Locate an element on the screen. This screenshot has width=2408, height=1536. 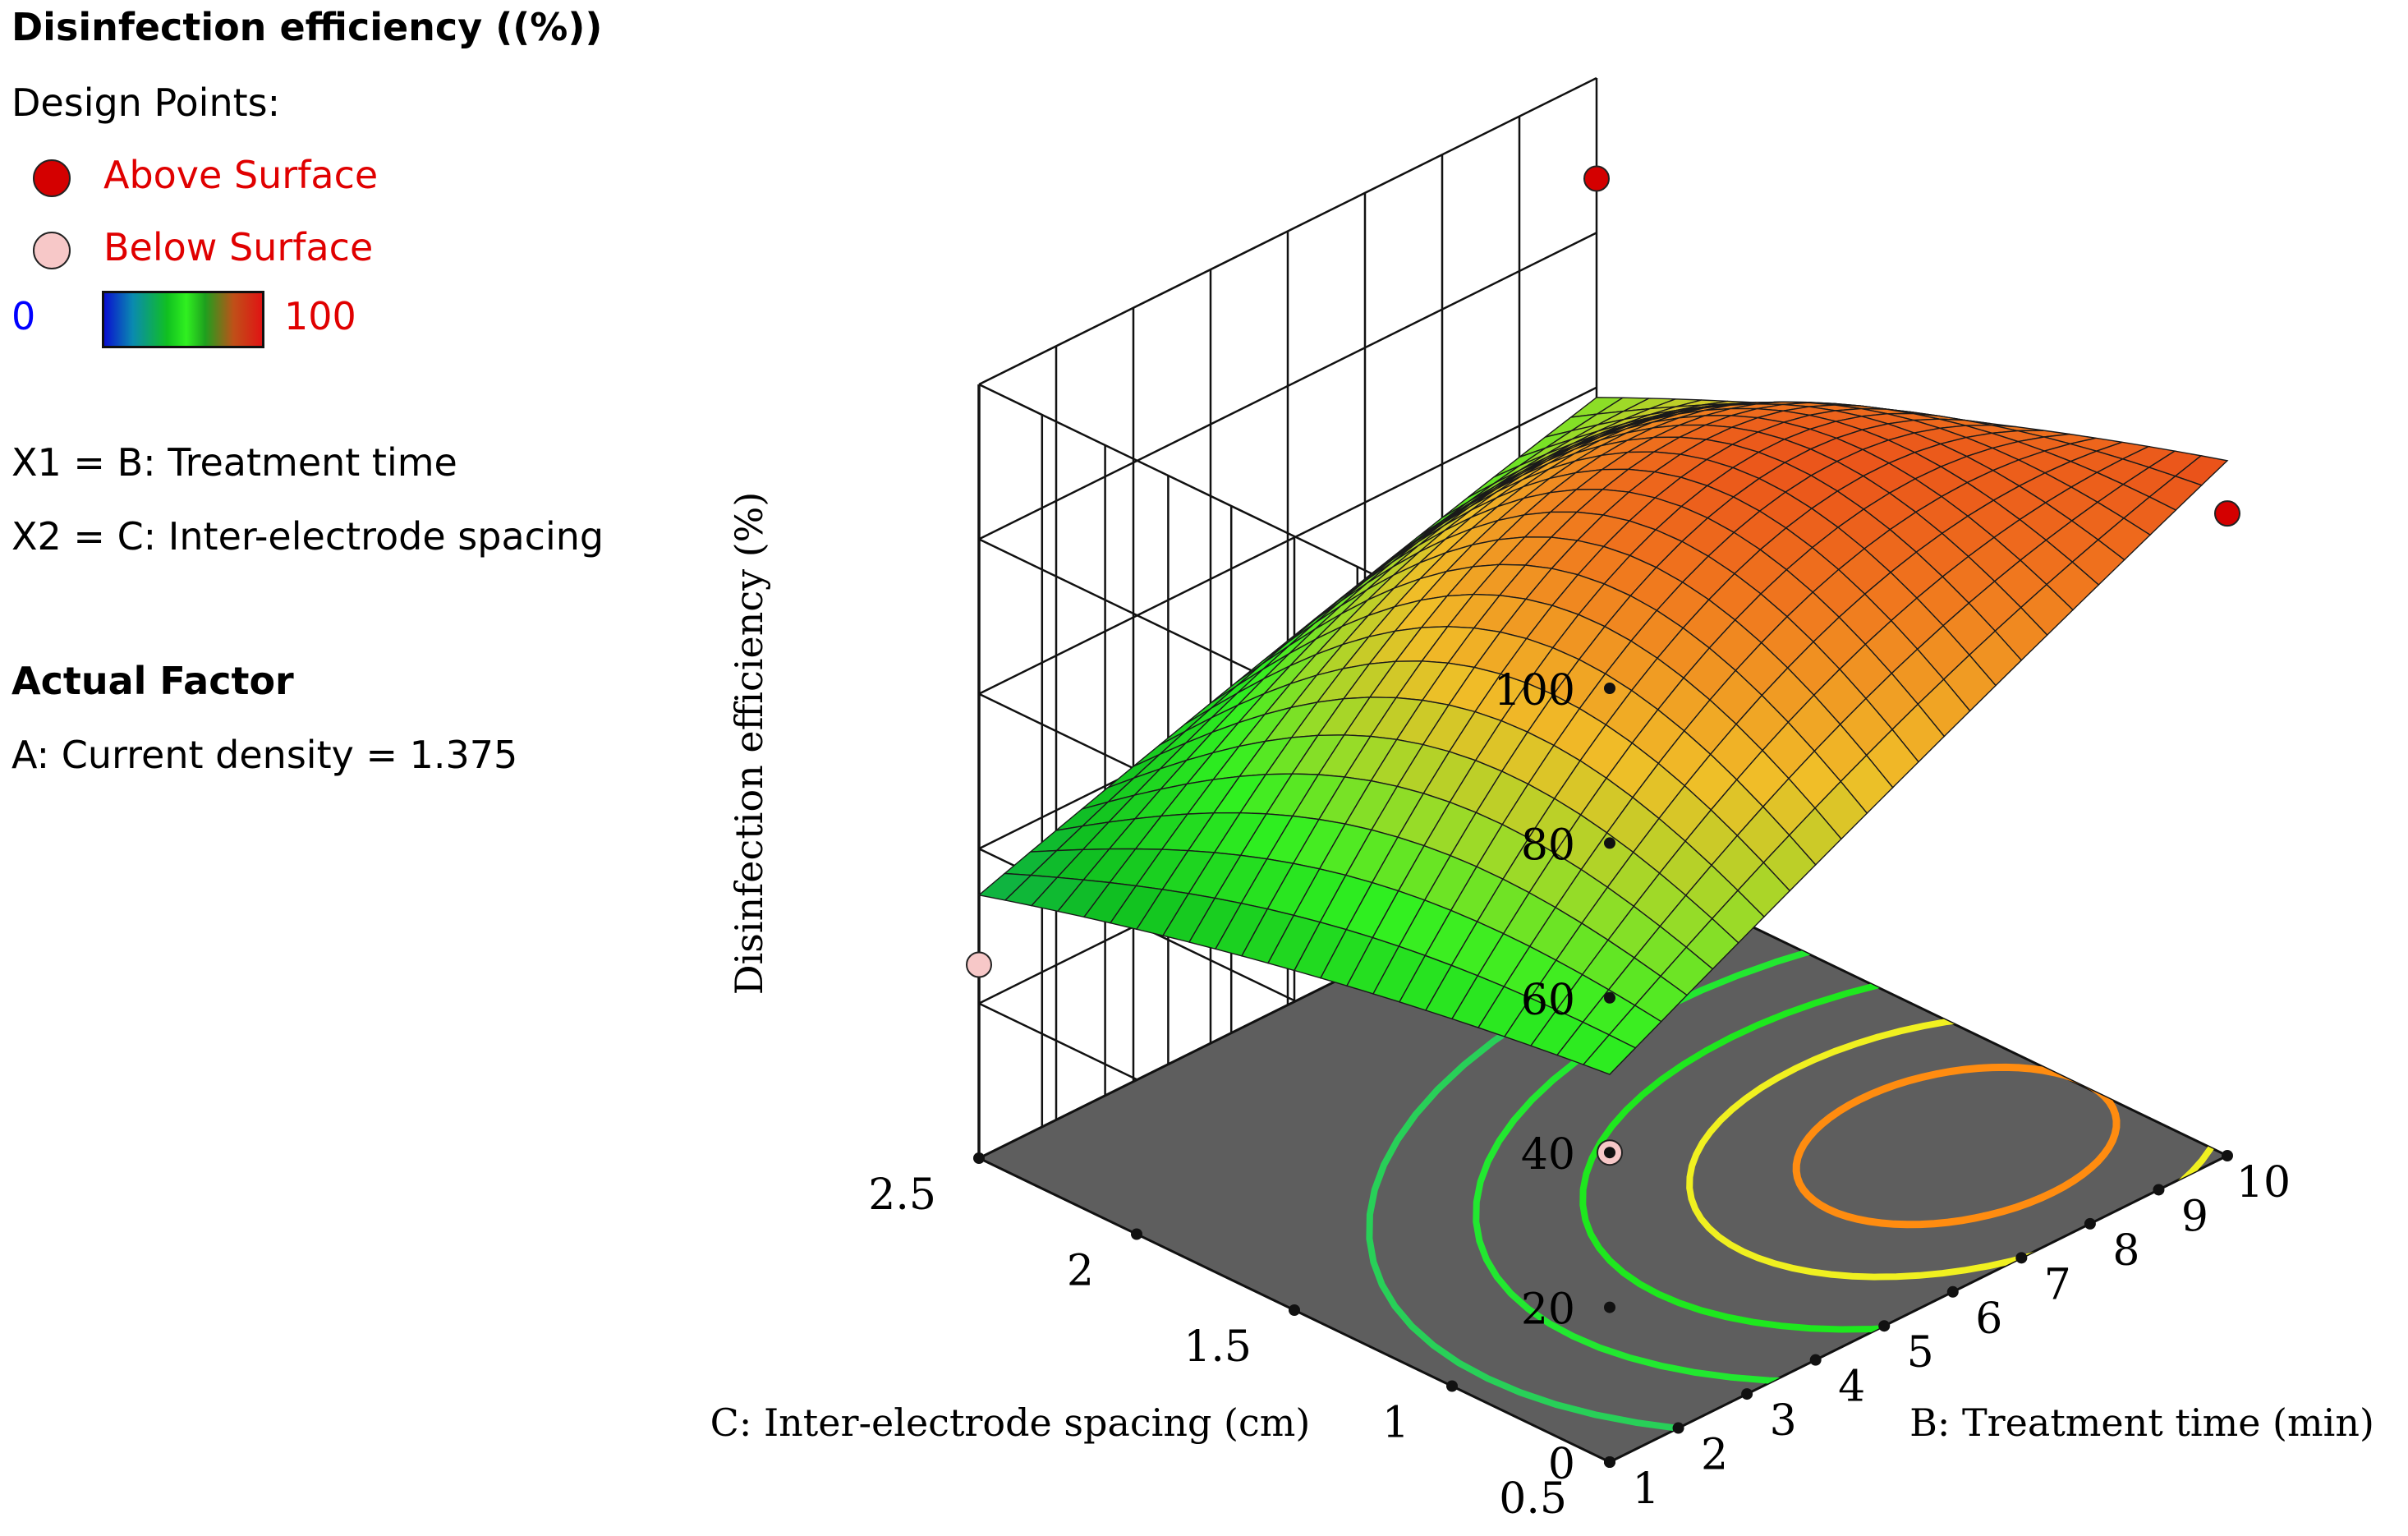
design-point-below is located at coordinates (979, 964).